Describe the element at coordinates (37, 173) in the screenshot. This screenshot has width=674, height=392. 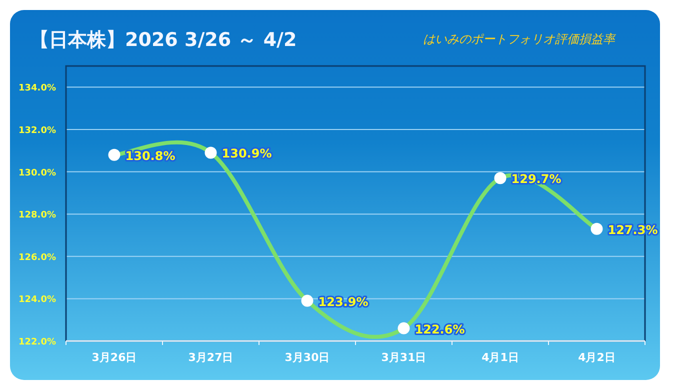
I see `y-tick-label: 130.0%` at that location.